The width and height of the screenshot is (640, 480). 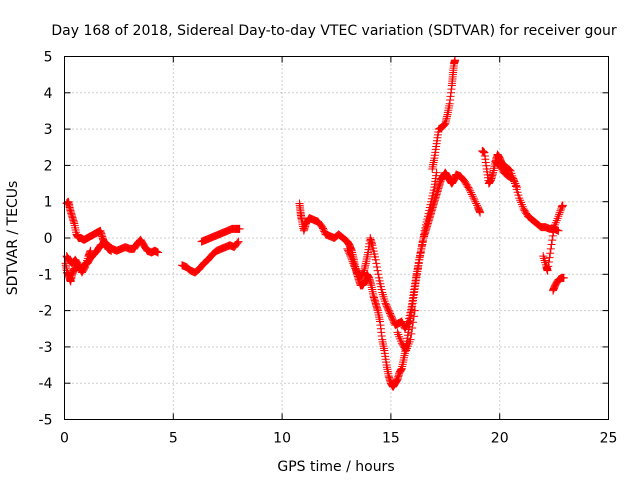 What do you see at coordinates (609, 439) in the screenshot?
I see `x-tick-label: 25` at bounding box center [609, 439].